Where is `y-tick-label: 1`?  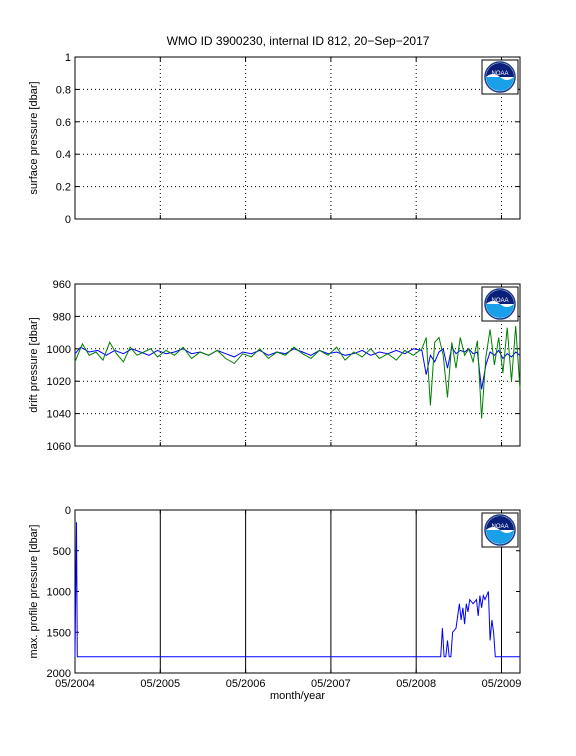 y-tick-label: 1 is located at coordinates (68, 58).